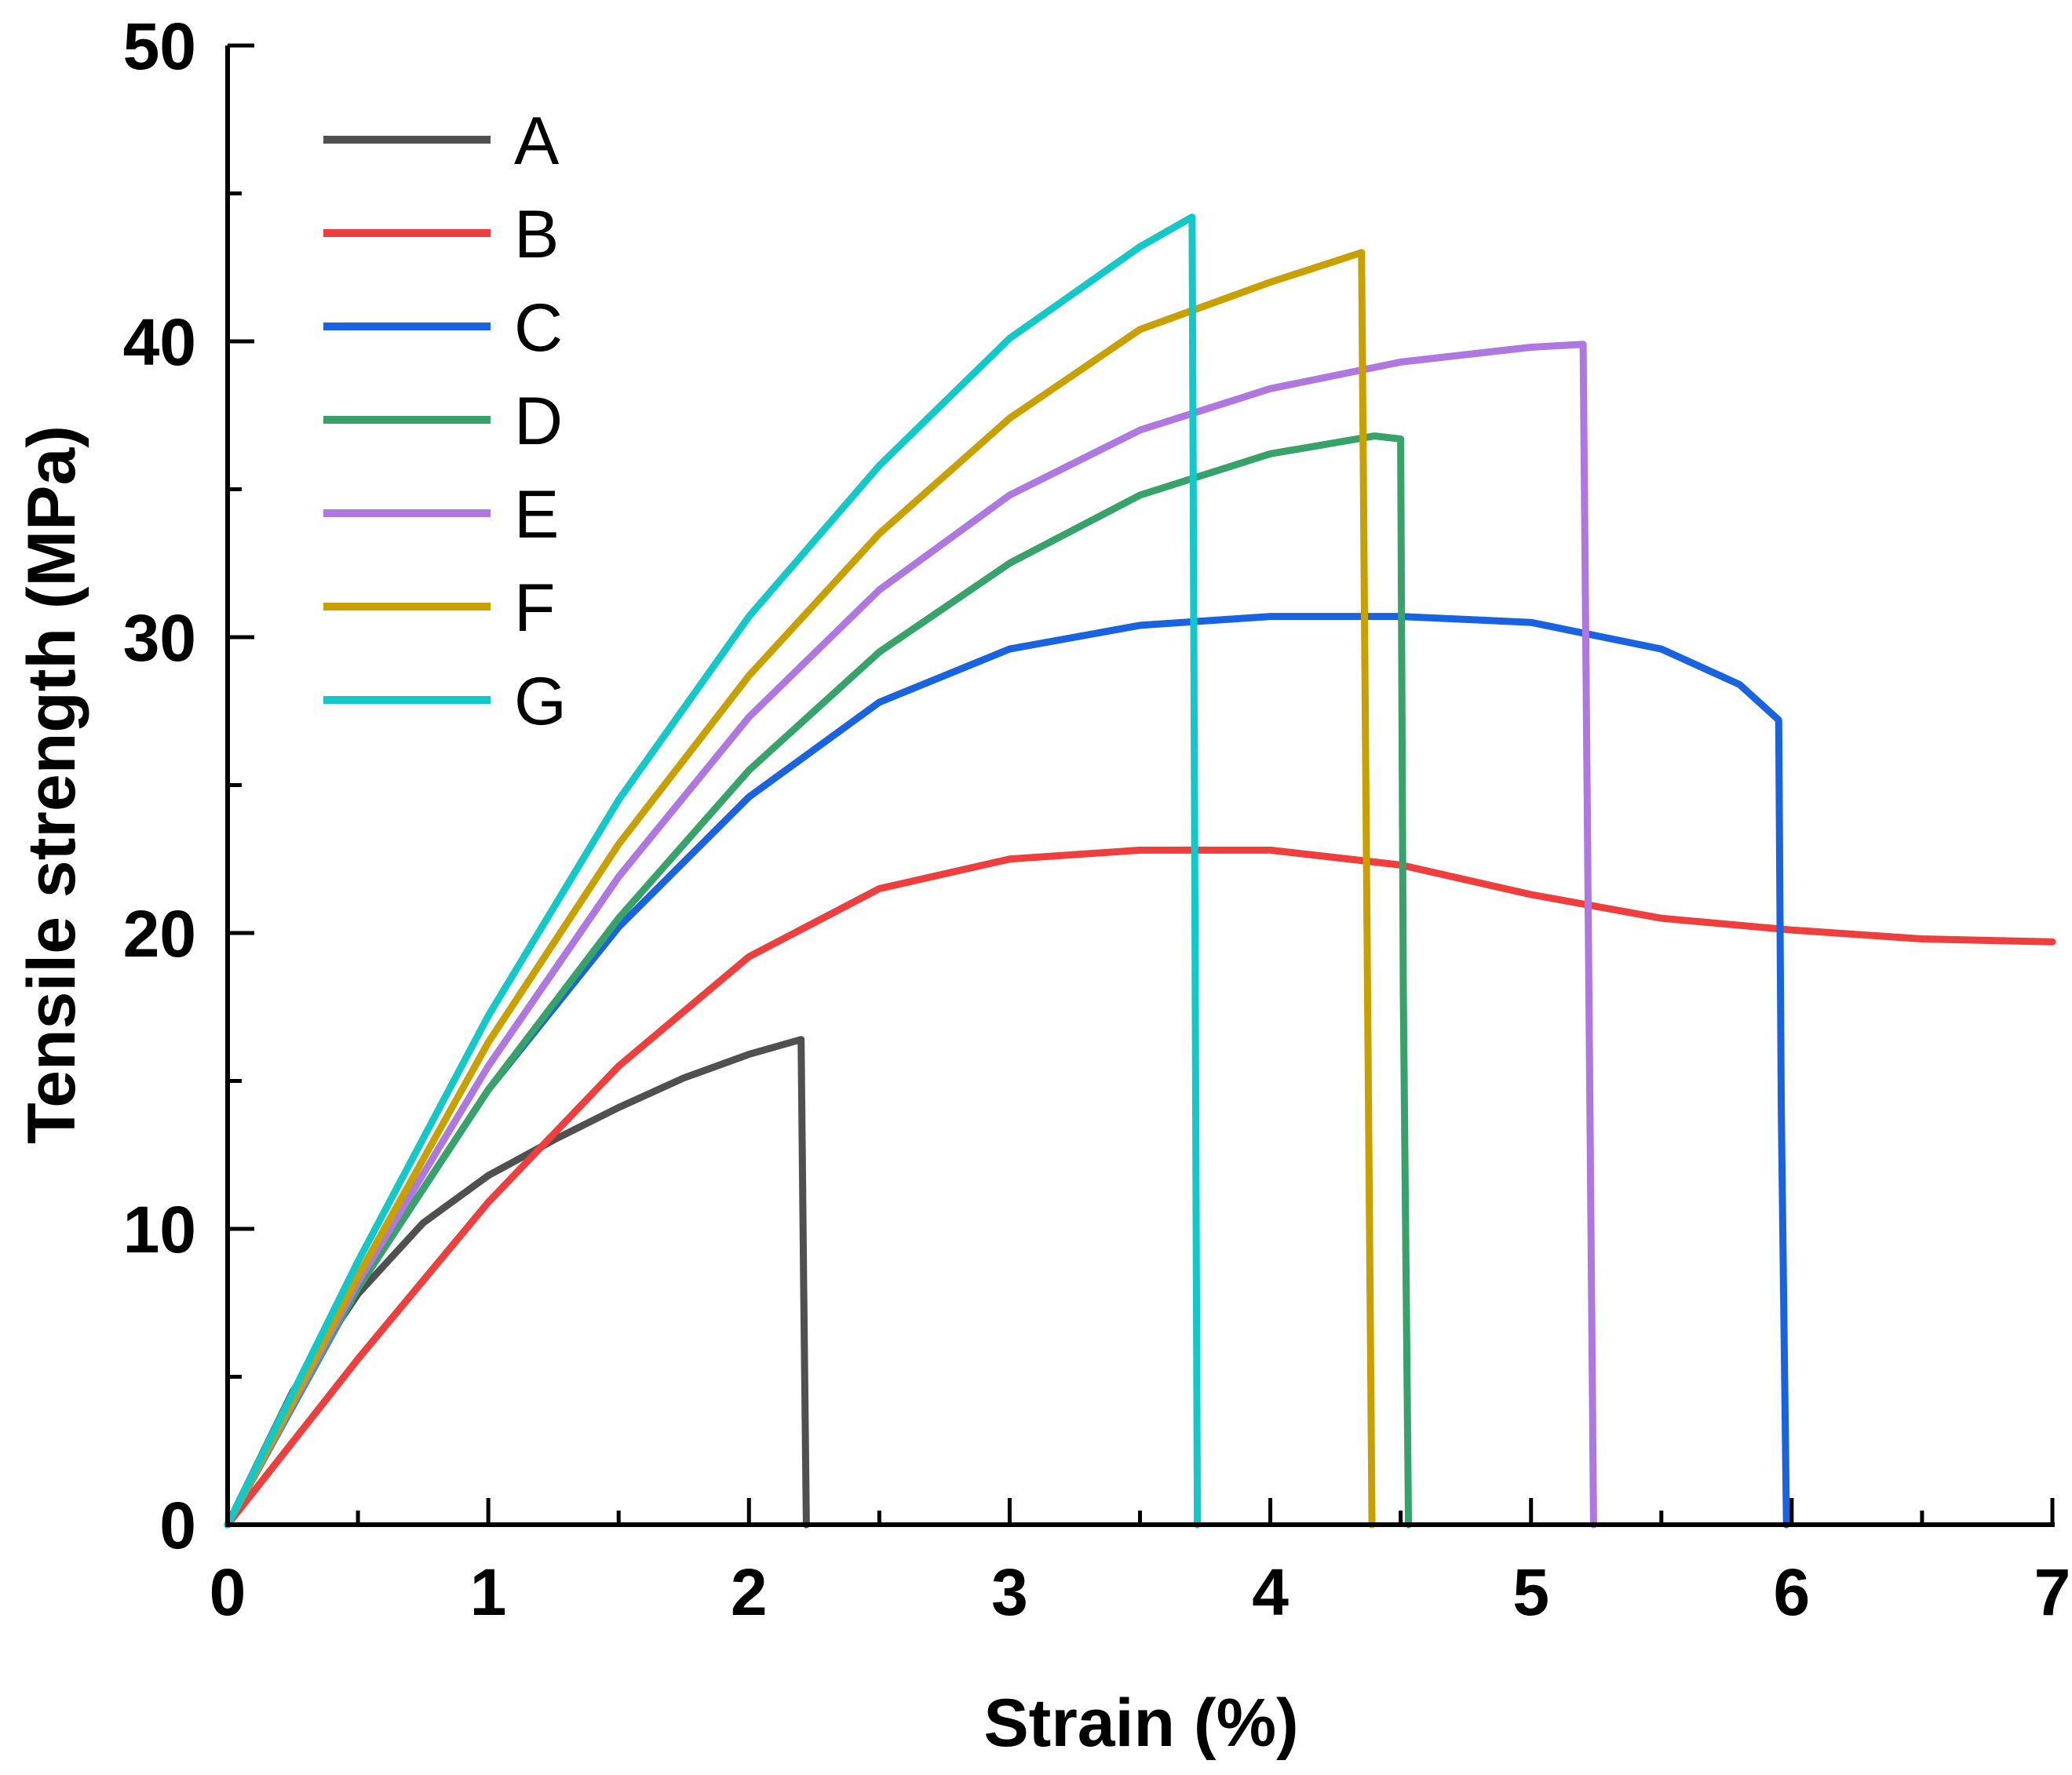 This screenshot has width=2072, height=1775. I want to click on legend-label-E: E, so click(536, 514).